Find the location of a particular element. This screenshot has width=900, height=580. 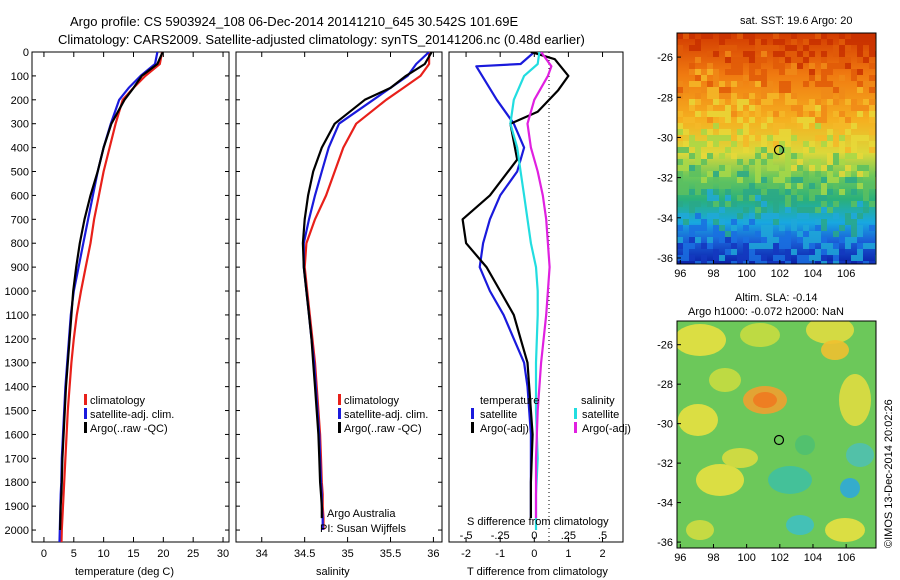

difference-ticks: -2 -1 0 1 2 is located at coordinates (533, 306).